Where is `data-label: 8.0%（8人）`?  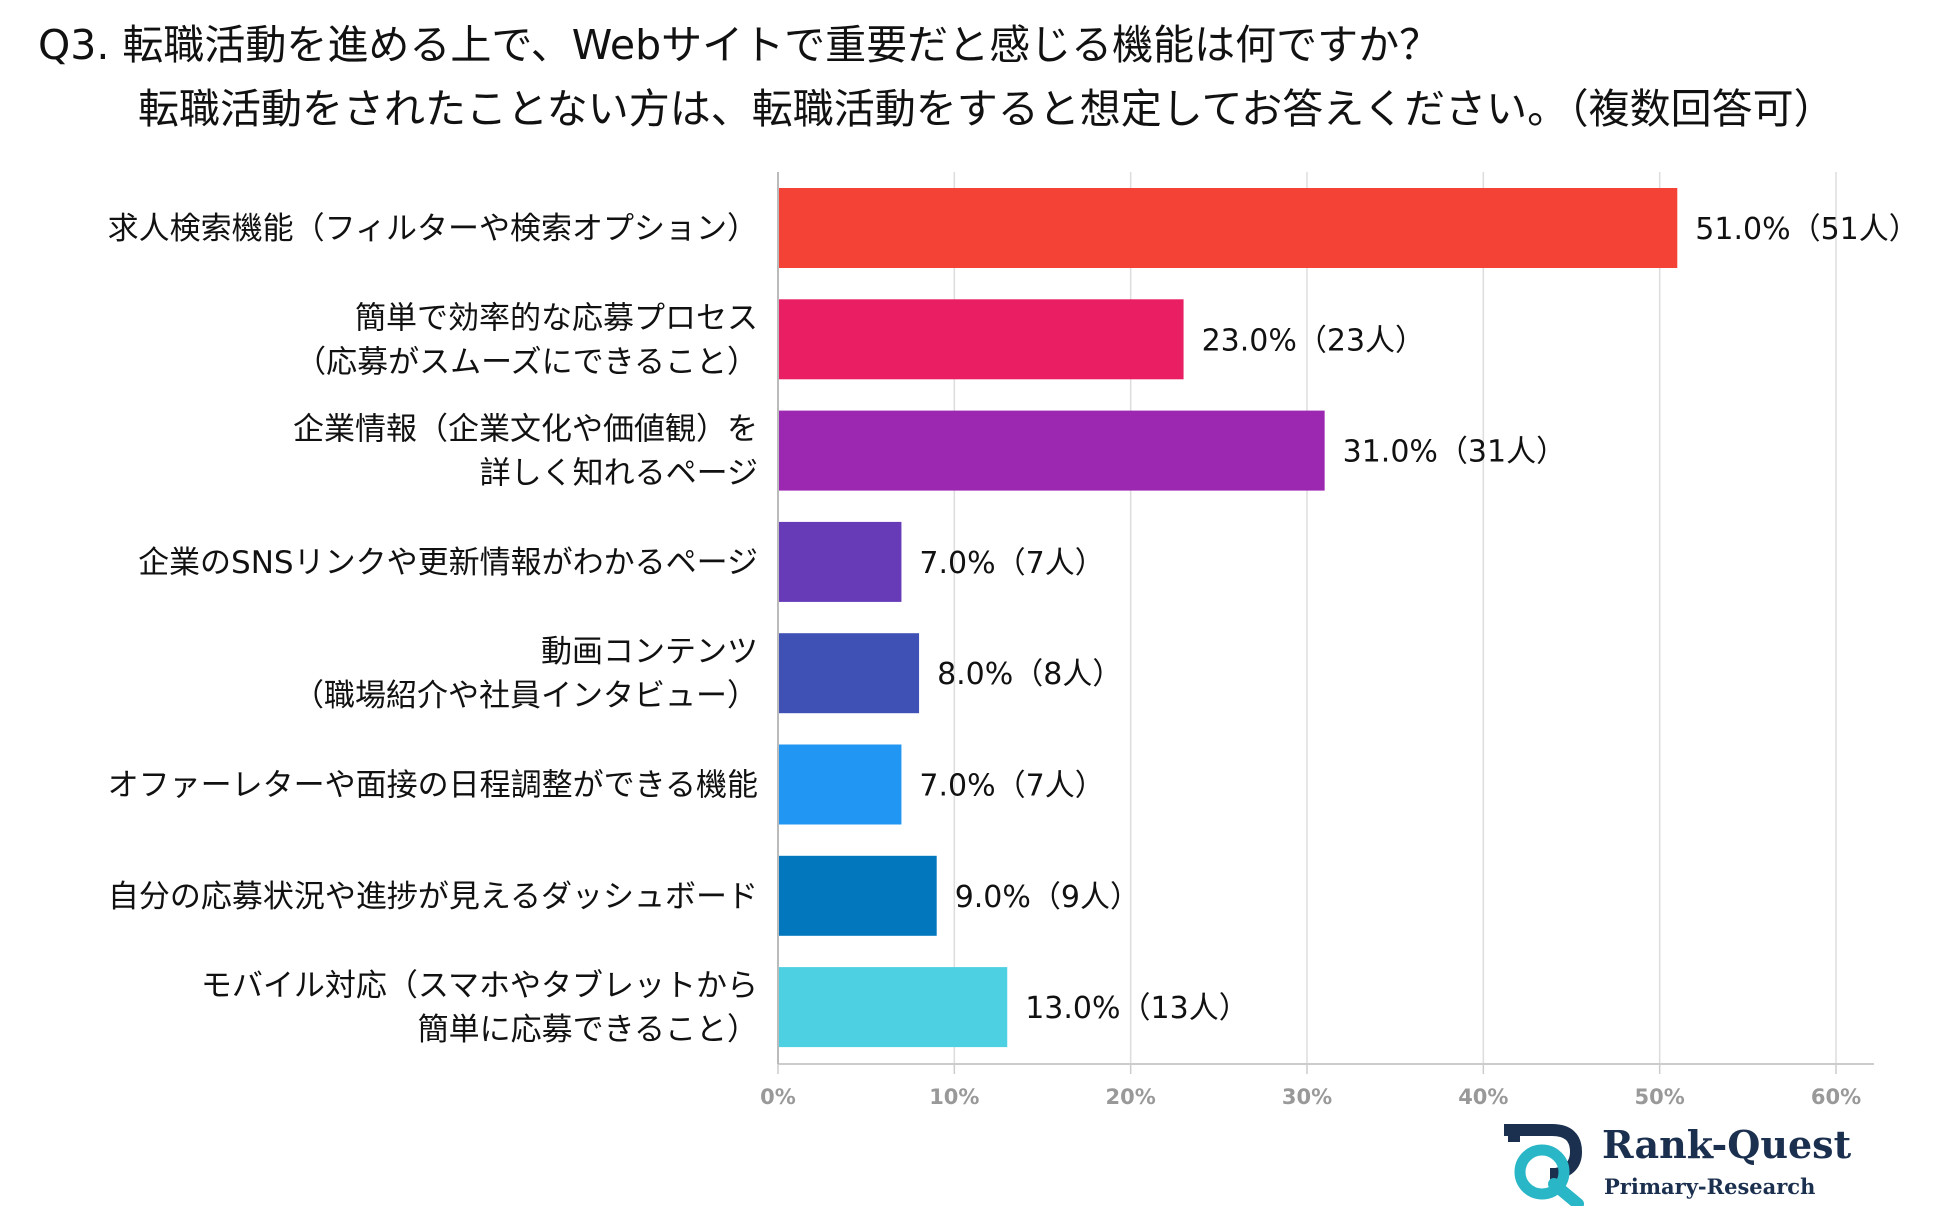 data-label: 8.0%（8人） is located at coordinates (1029, 674).